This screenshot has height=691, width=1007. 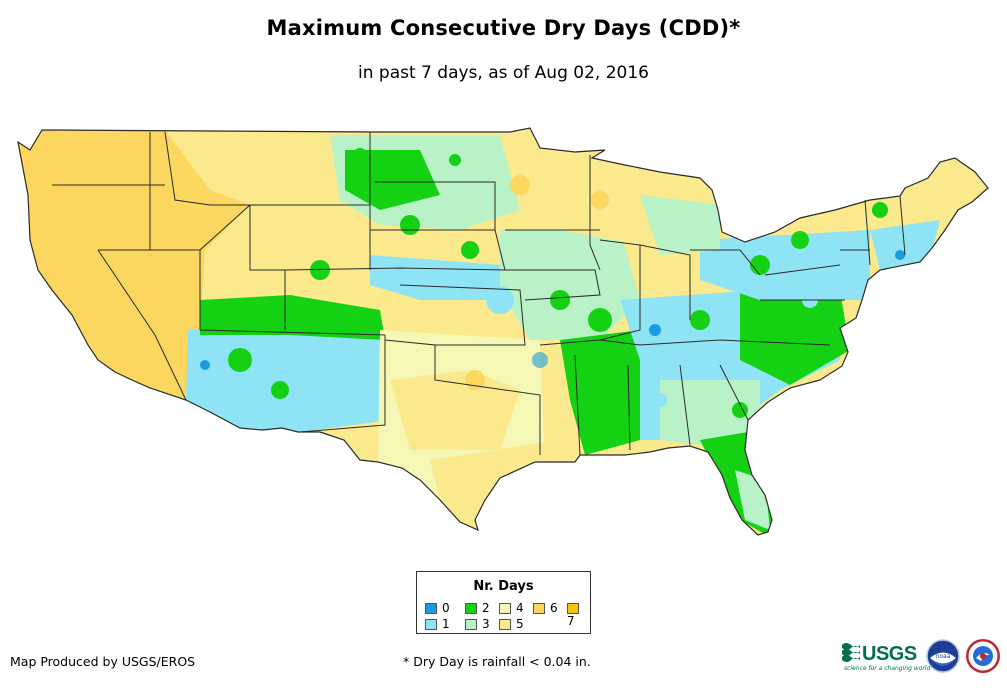 I want to click on usgs-wave-icon, so click(x=851, y=652).